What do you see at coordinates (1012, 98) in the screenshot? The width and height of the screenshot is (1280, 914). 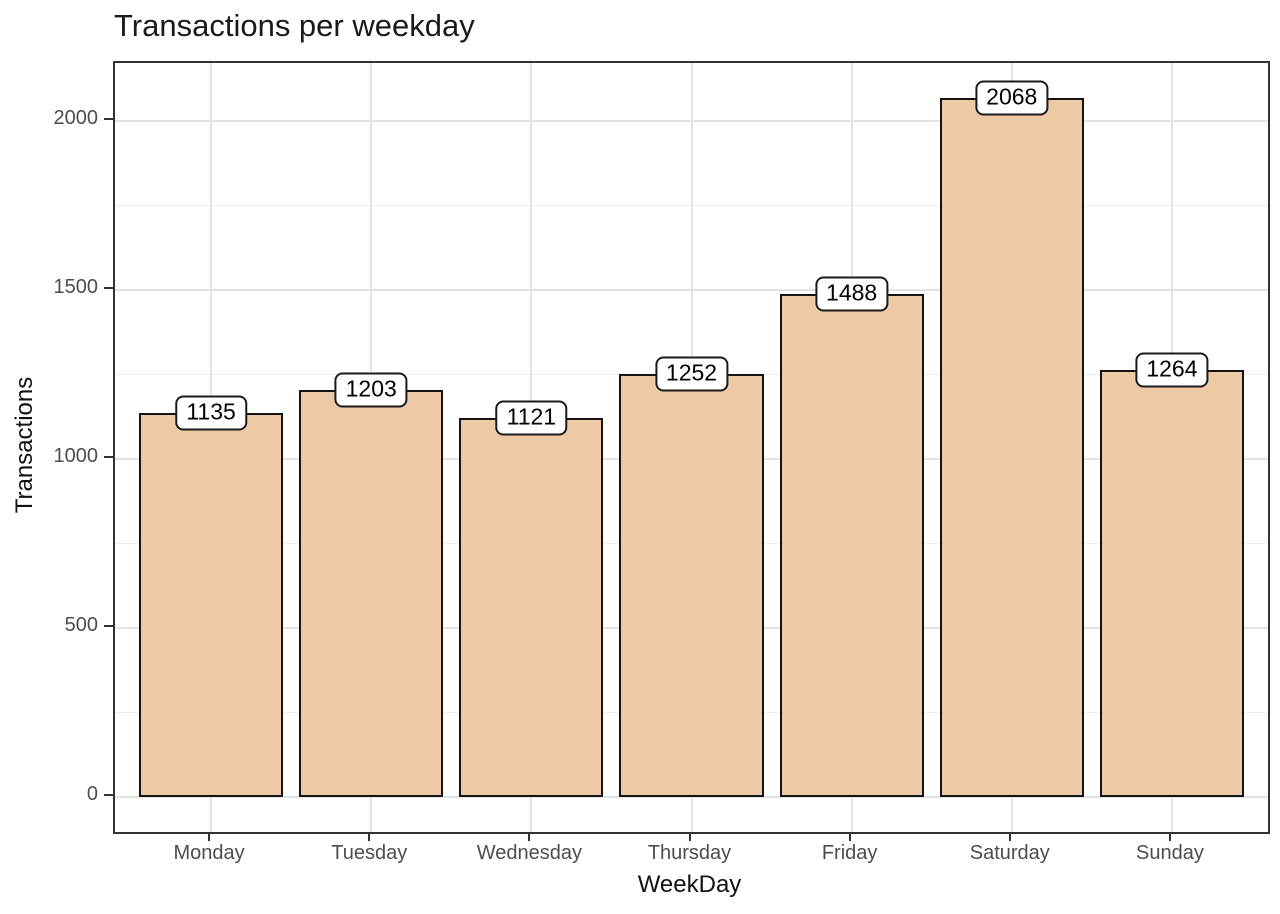 I see `bar-value-label: 2068` at bounding box center [1012, 98].